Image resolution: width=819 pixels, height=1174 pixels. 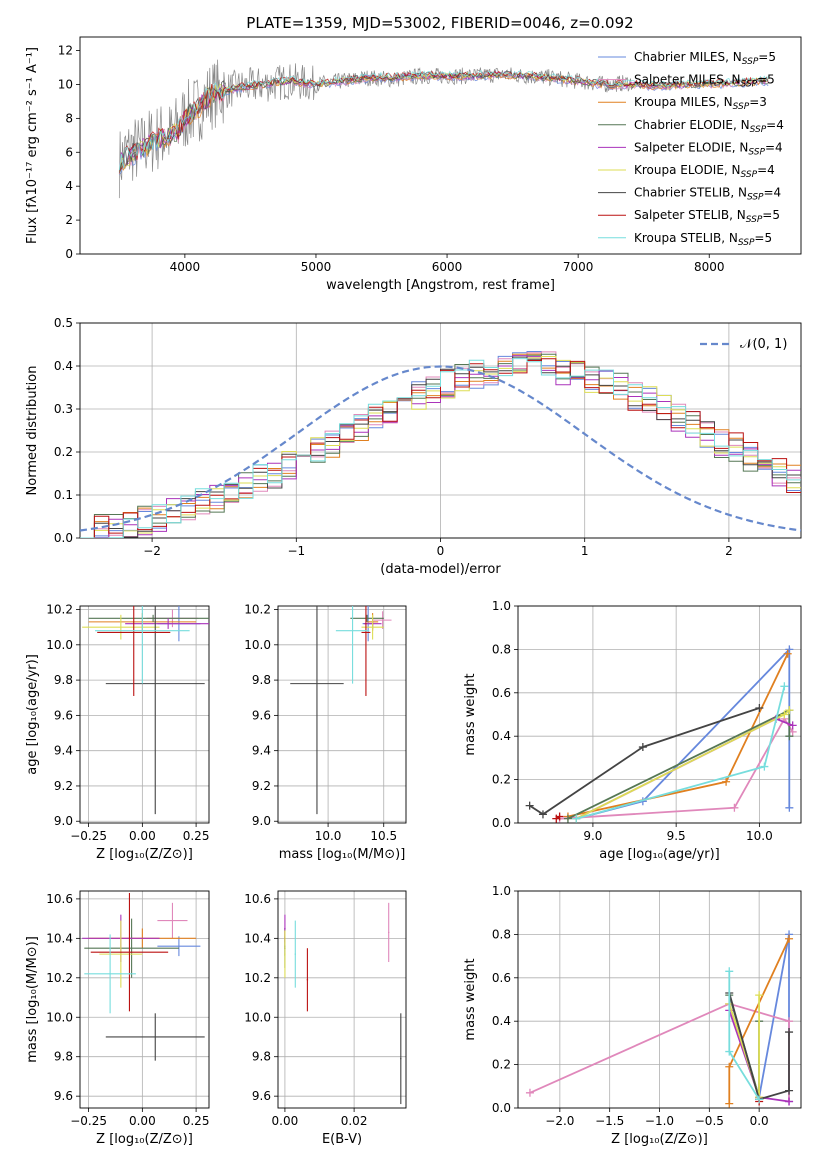 What do you see at coordinates (341, 710) in the screenshot?
I see `age-vs-mass-plot-area` at bounding box center [341, 710].